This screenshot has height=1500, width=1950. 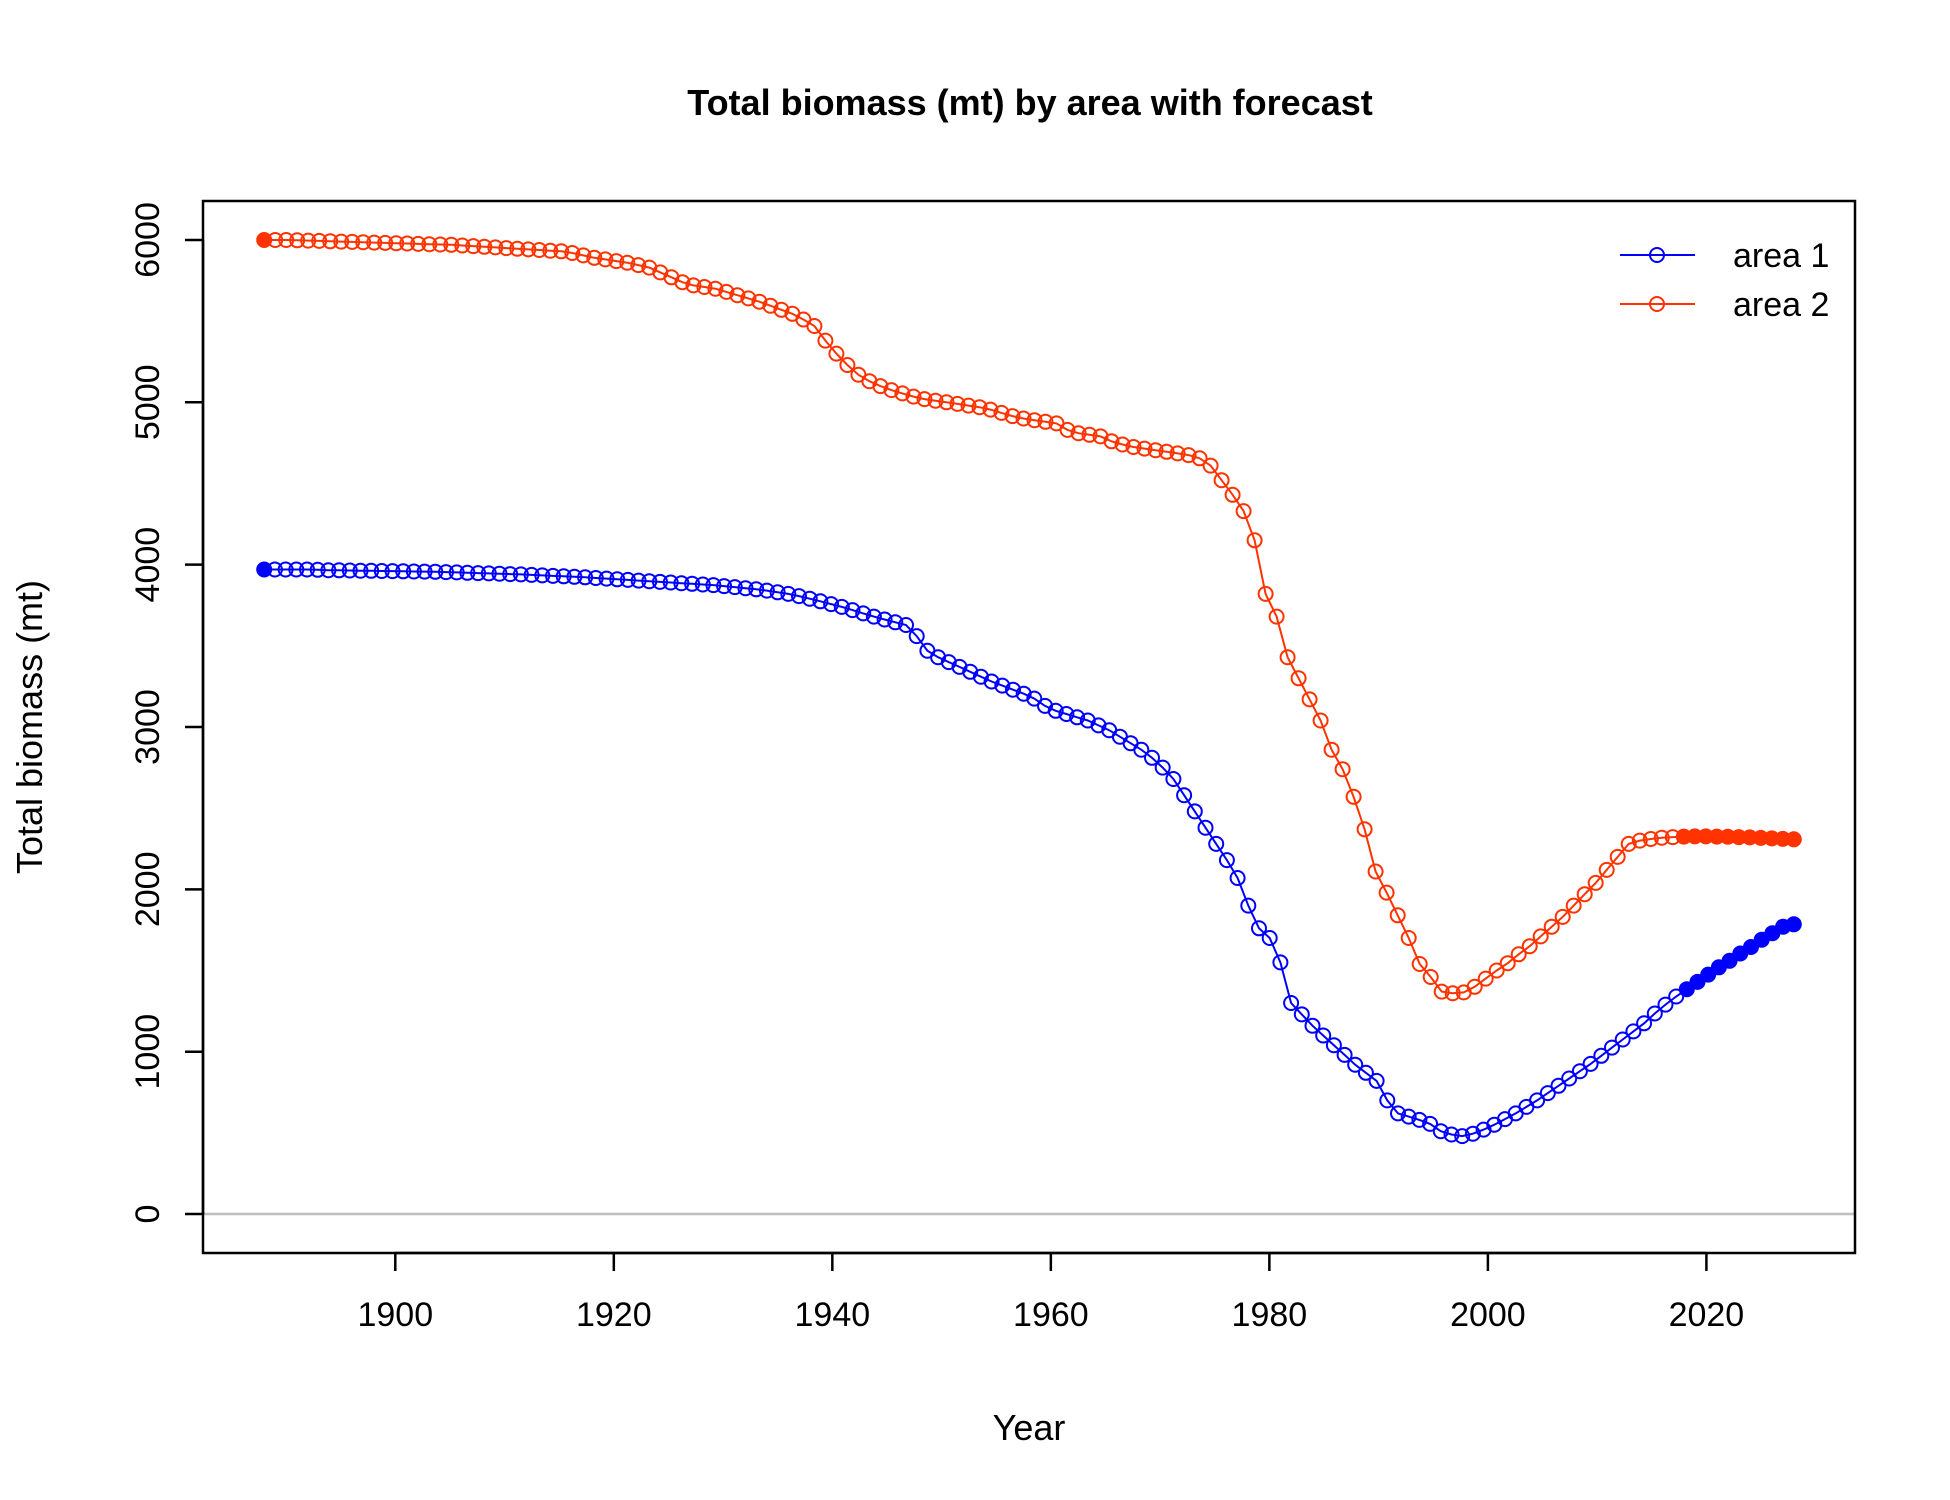 What do you see at coordinates (148, 402) in the screenshot?
I see `y-tick-label: 5000` at bounding box center [148, 402].